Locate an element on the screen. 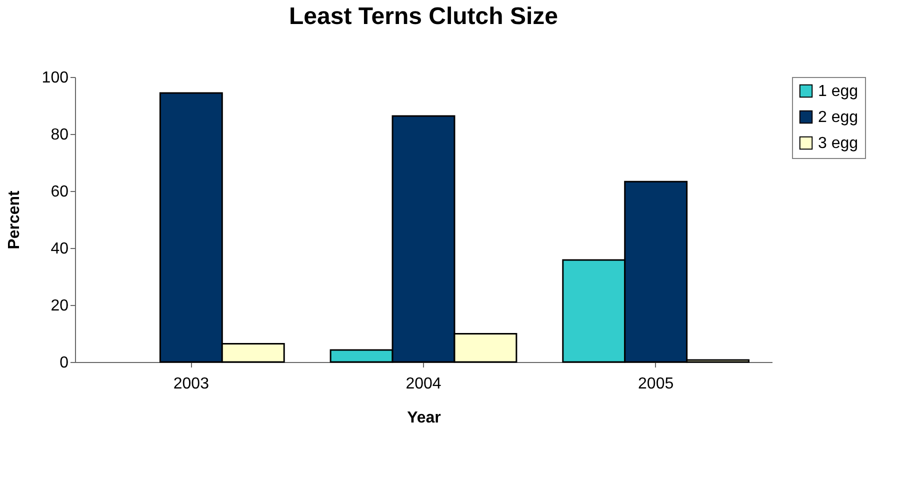 The image size is (921, 497). x-tick-label: 2004 is located at coordinates (424, 384).